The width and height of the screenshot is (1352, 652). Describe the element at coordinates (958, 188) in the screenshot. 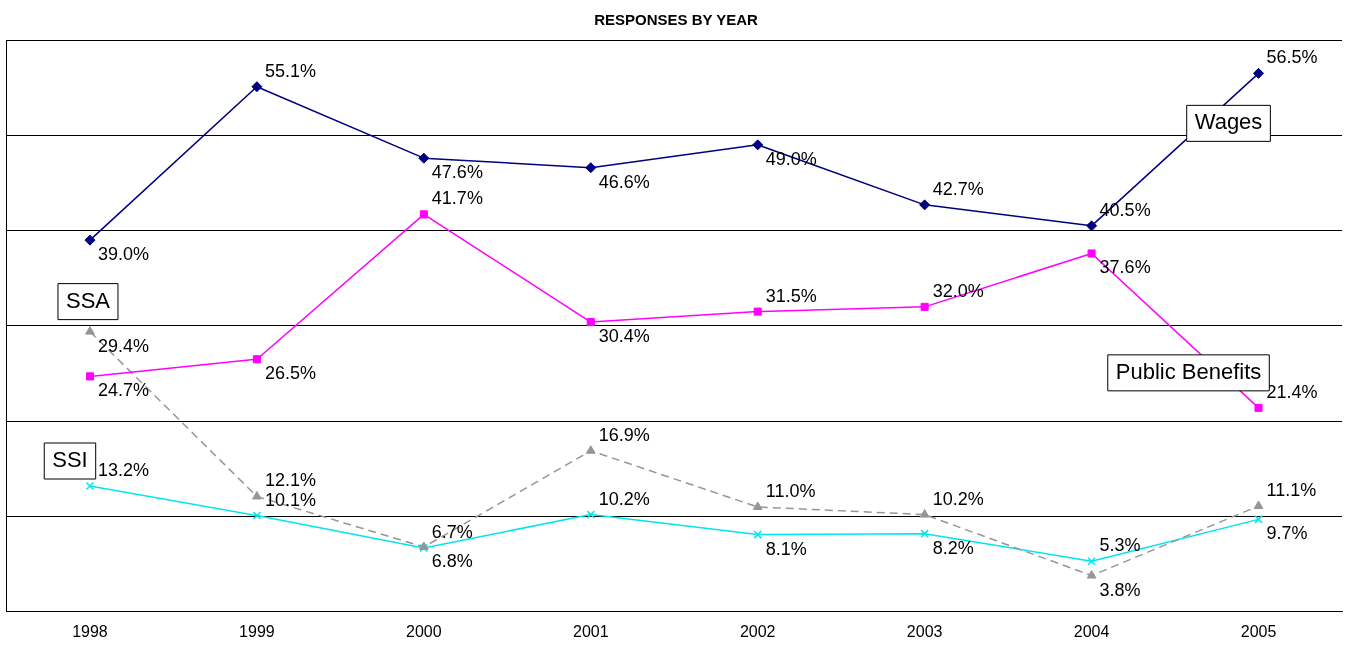

I see `data-label: 42.7%` at that location.